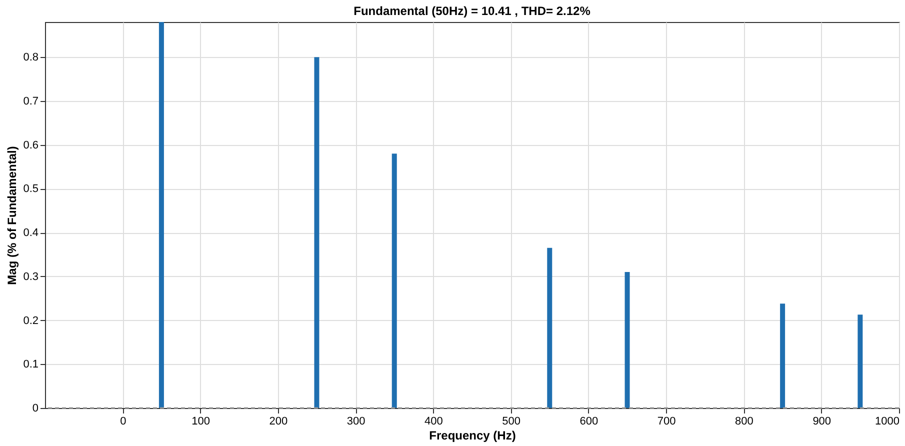 This screenshot has width=905, height=446. I want to click on y-tick-label: 0.5, so click(30, 189).